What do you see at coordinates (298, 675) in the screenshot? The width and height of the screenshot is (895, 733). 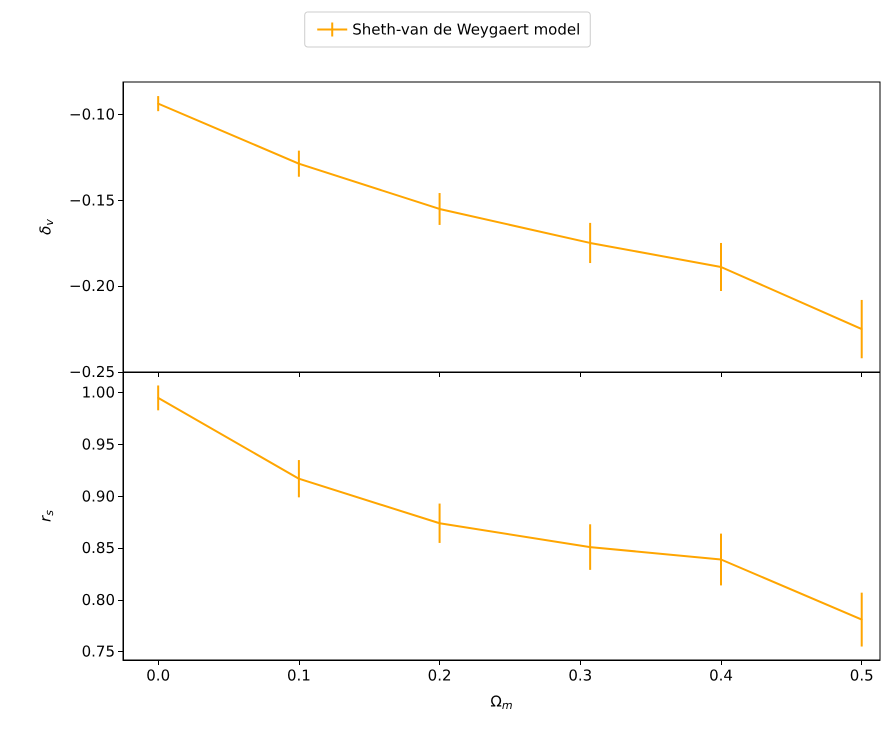 I see `x-tick-label: 0.1` at bounding box center [298, 675].